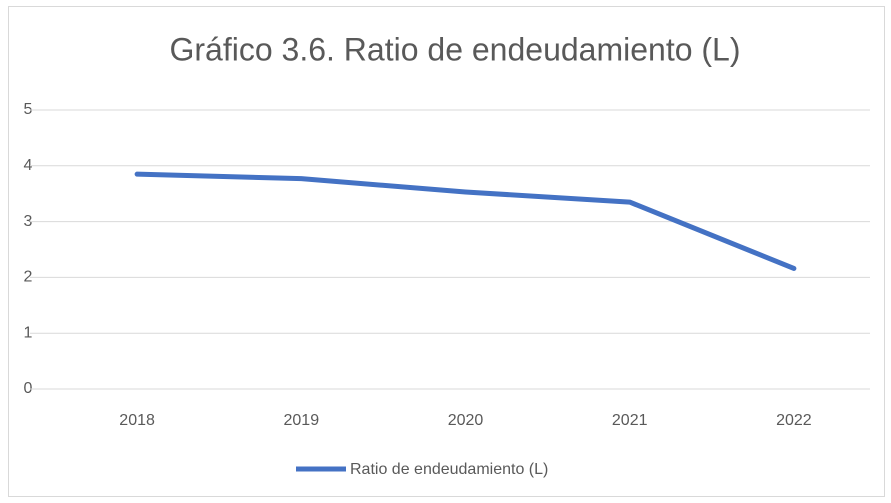  Describe the element at coordinates (302, 420) in the screenshot. I see `x-tick-label: 2019` at that location.